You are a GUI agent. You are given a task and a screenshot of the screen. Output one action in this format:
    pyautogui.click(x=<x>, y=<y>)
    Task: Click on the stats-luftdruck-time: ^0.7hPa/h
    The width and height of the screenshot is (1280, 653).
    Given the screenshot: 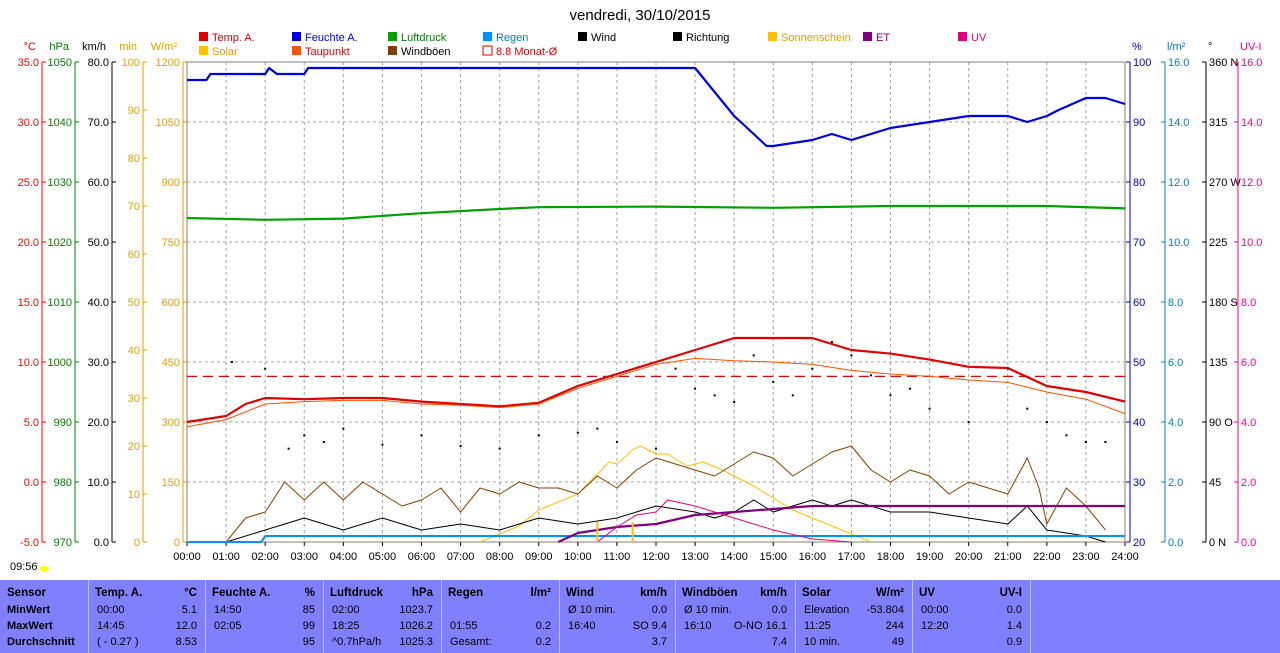 What is the action you would take?
    pyautogui.click(x=357, y=642)
    